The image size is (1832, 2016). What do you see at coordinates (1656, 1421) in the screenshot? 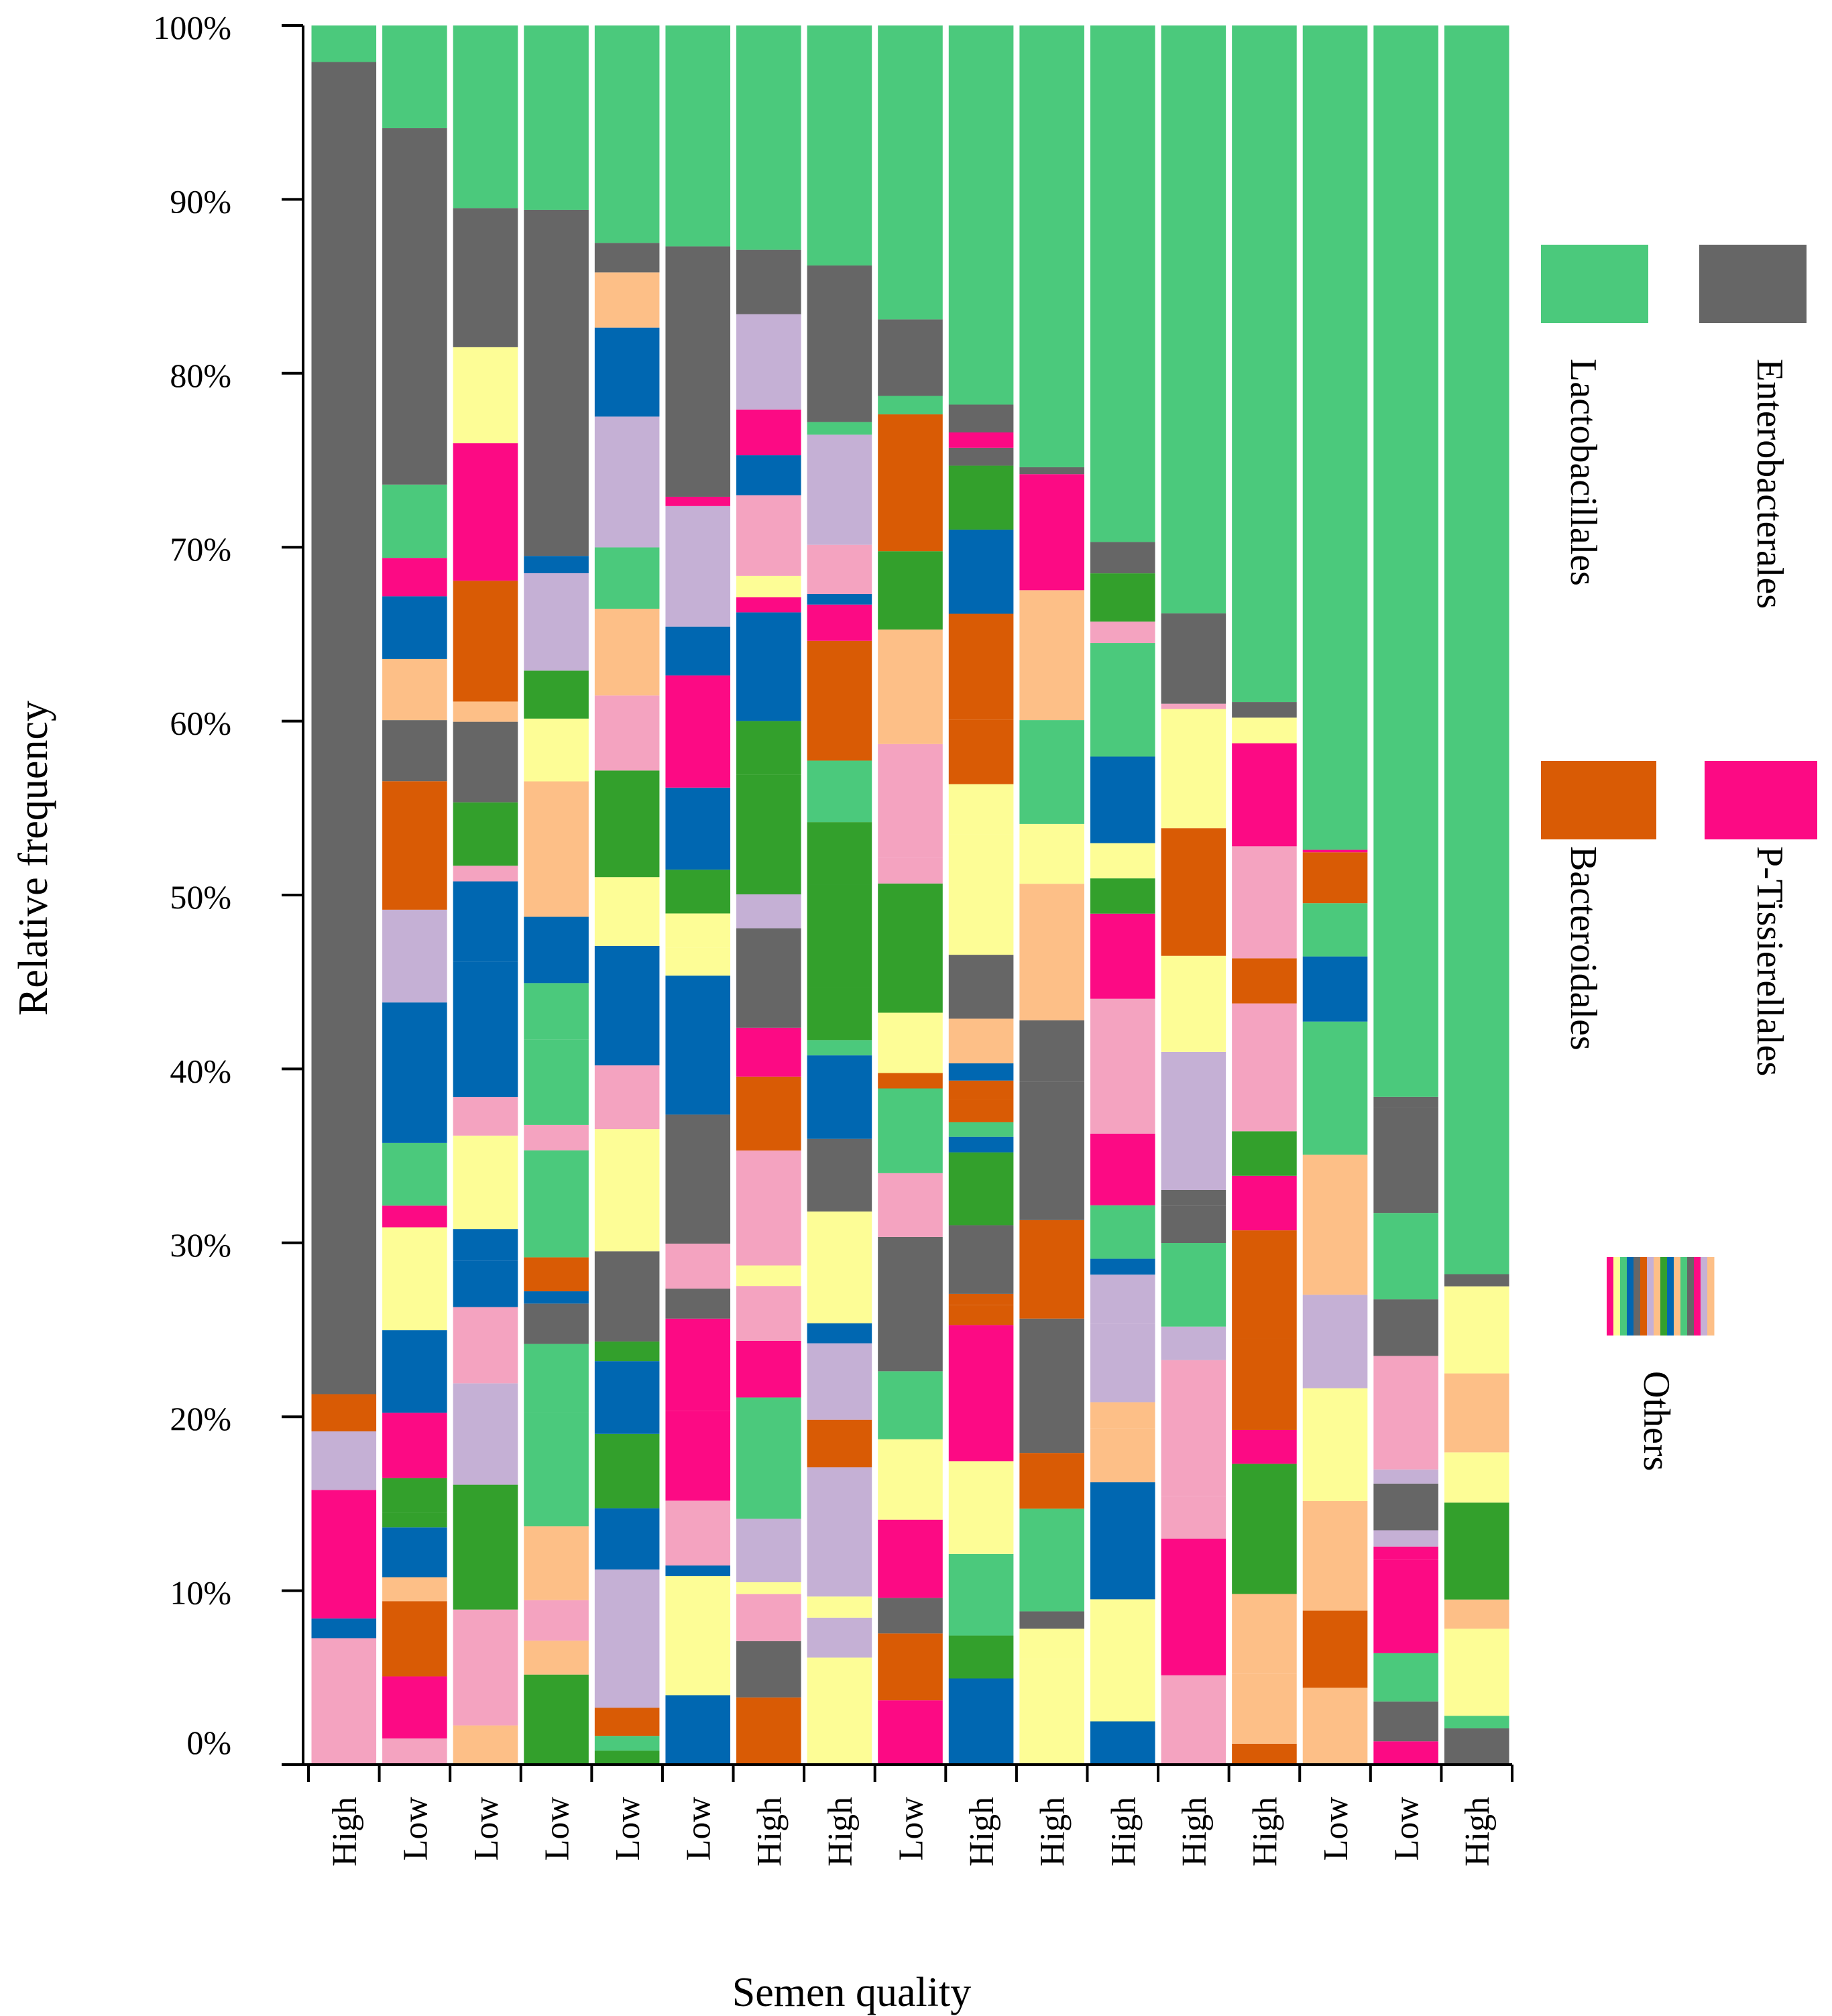
I see `legend-label-others: Others` at bounding box center [1656, 1421].